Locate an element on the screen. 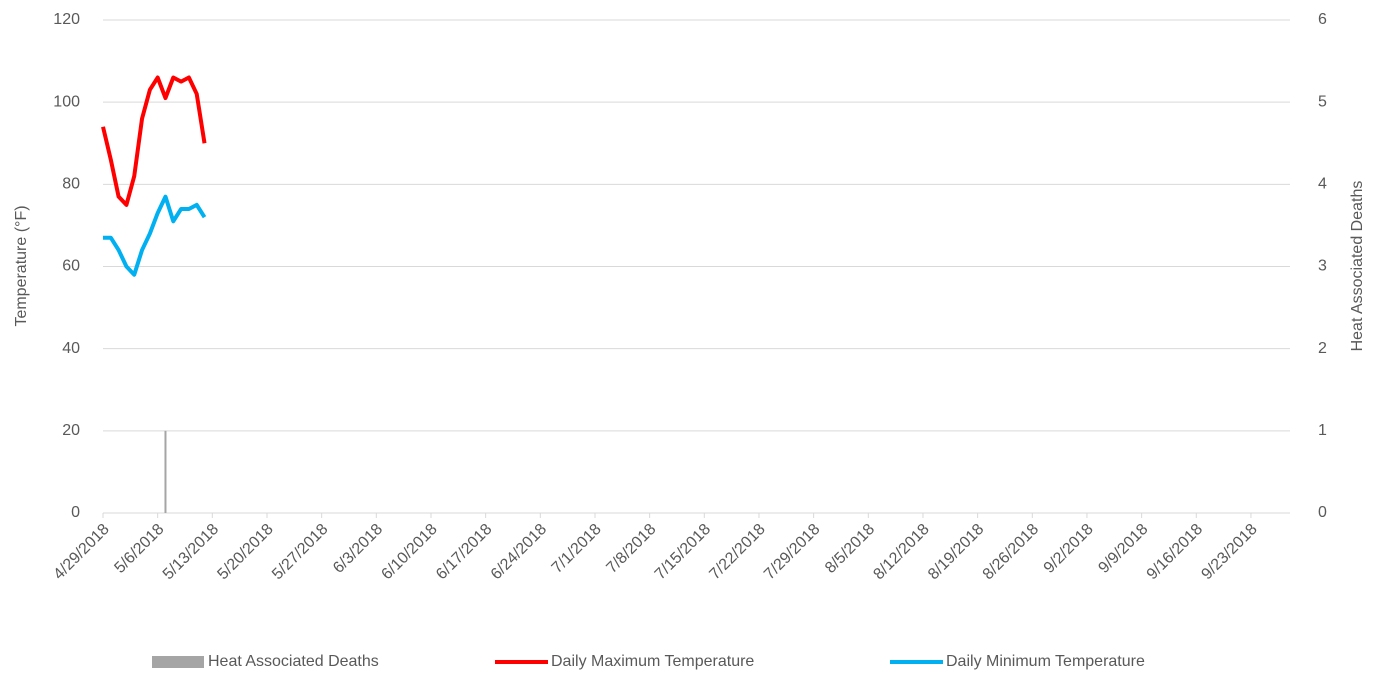  x-tick-label: 8/12/2018 is located at coordinates (901, 552).